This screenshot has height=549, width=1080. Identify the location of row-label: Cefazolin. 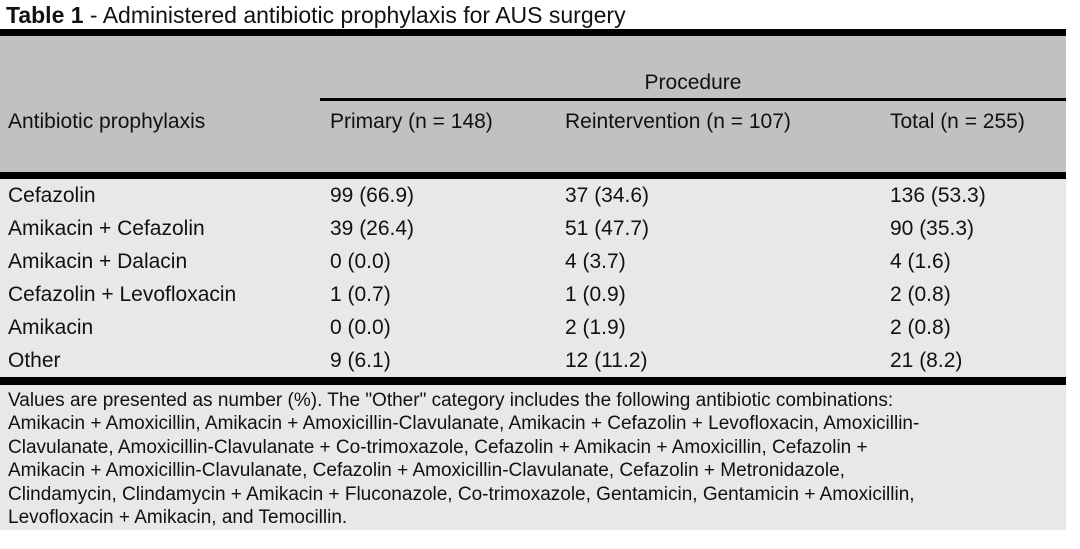
(52, 195).